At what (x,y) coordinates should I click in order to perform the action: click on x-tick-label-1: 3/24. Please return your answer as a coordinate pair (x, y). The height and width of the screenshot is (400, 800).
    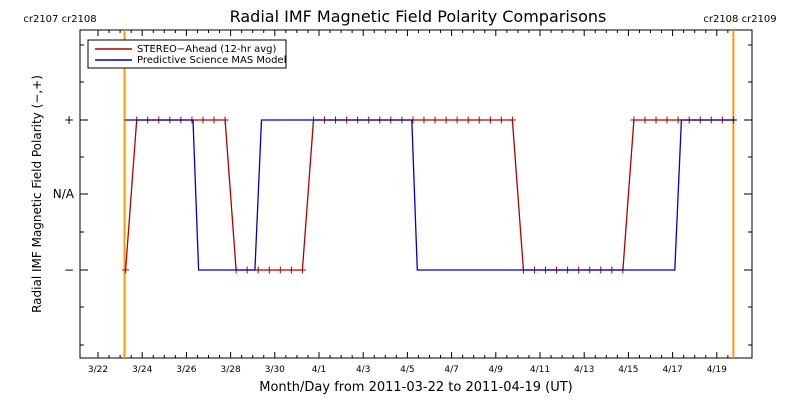
    Looking at the image, I should click on (142, 370).